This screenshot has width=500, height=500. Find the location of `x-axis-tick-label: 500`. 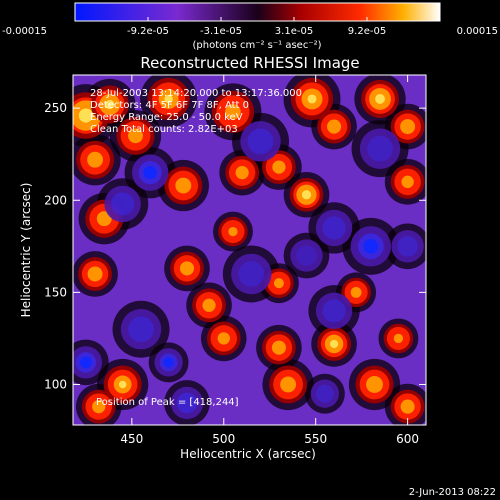

x-axis-tick-label: 500 is located at coordinates (223, 439).